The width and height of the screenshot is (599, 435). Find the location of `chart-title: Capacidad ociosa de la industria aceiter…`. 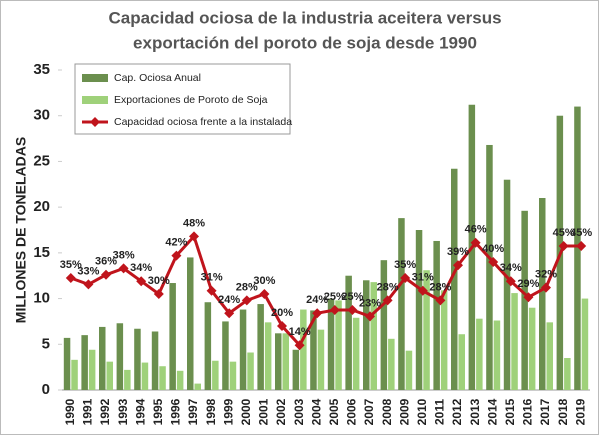

chart-title: Capacidad ociosa de la industria aceiter… is located at coordinates (304, 17).